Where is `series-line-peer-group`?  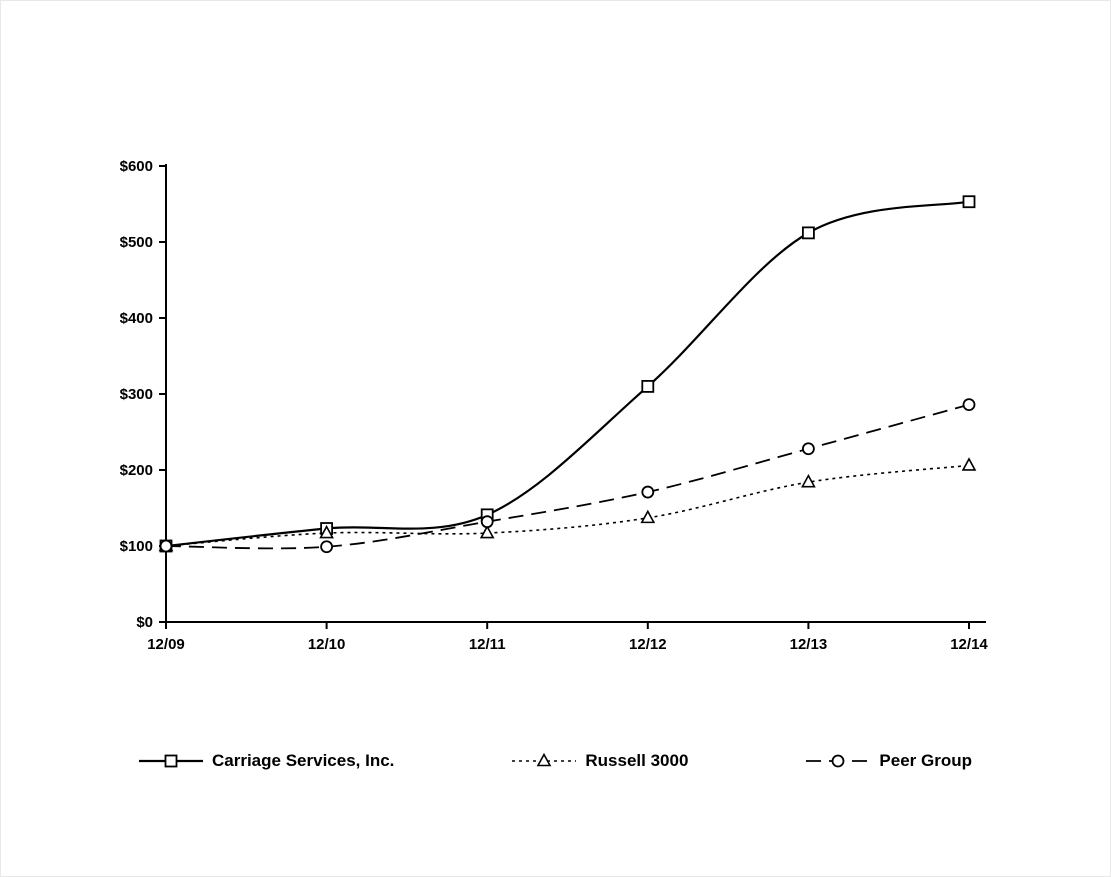
series-line-peer-group is located at coordinates (567, 476).